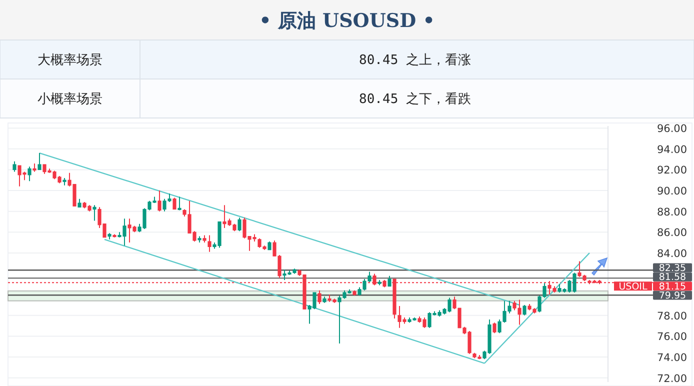 The width and height of the screenshot is (694, 386). I want to click on text: 大概率场景, so click(70, 60).